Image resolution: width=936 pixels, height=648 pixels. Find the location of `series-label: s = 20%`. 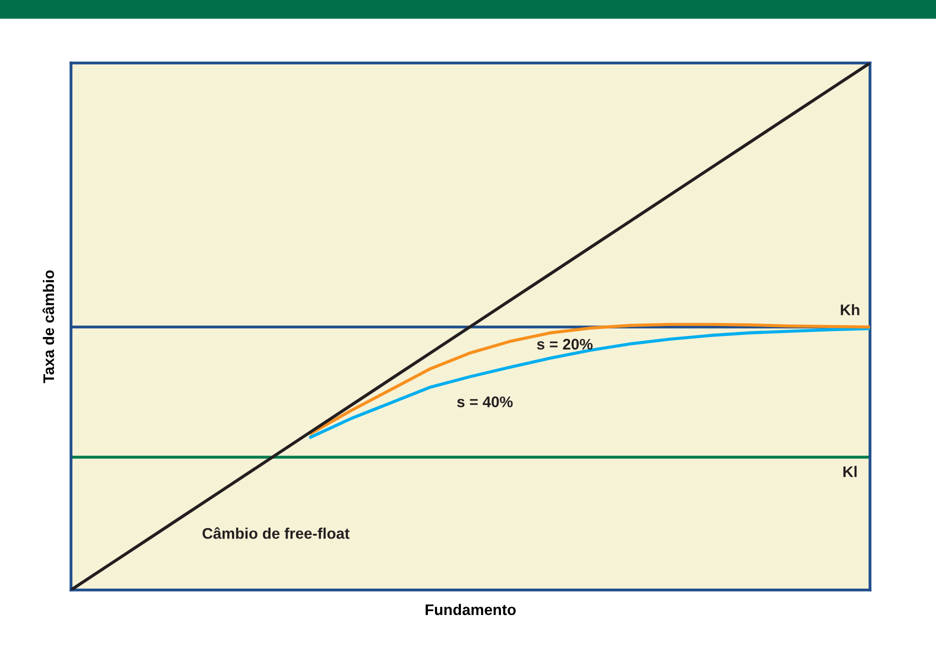

series-label: s = 20% is located at coordinates (565, 344).